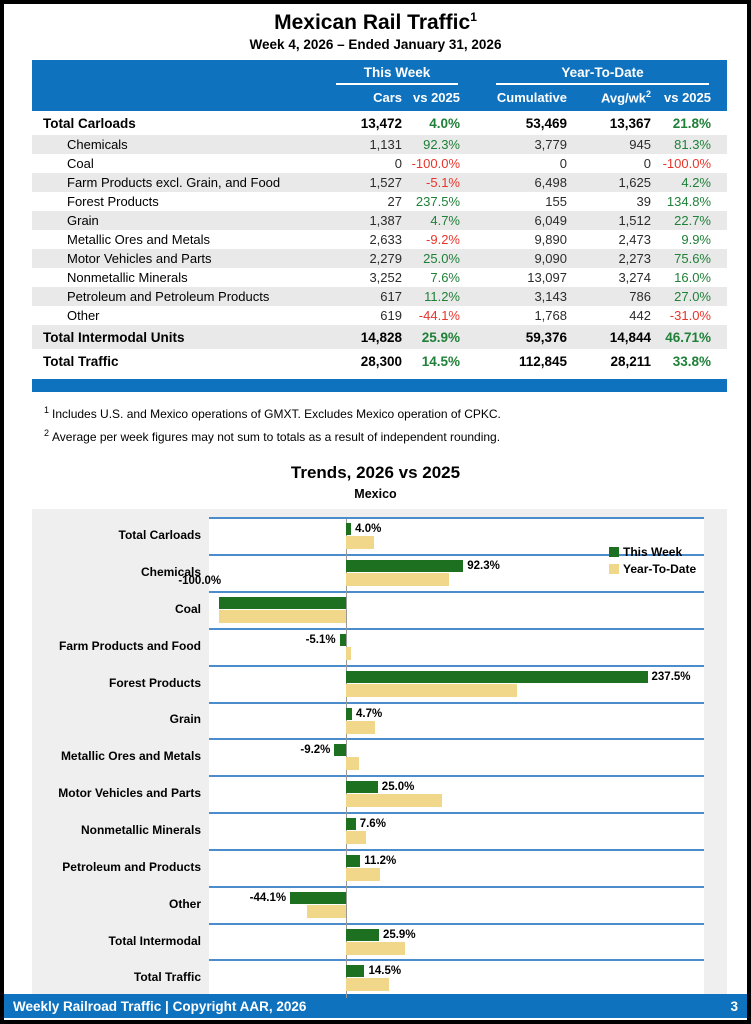 The height and width of the screenshot is (1024, 751). Describe the element at coordinates (609, 221) in the screenshot. I see `avgwk-value: 1,512` at that location.